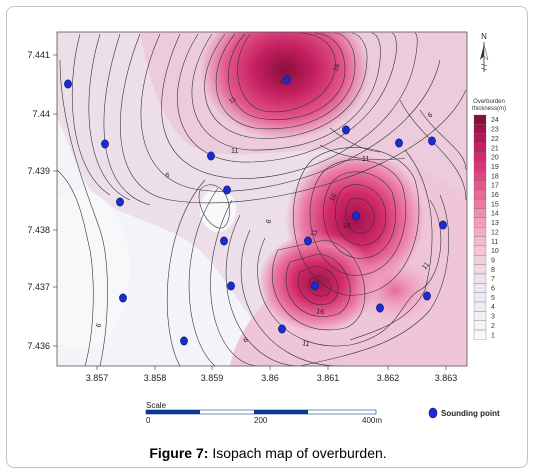  I want to click on legend-level-label: 13, so click(495, 223).